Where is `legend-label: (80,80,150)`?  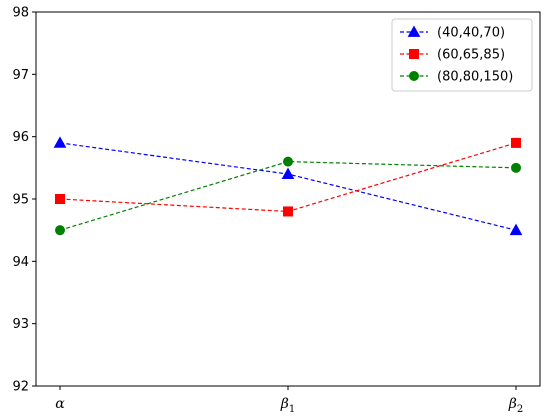 legend-label: (80,80,150) is located at coordinates (475, 77).